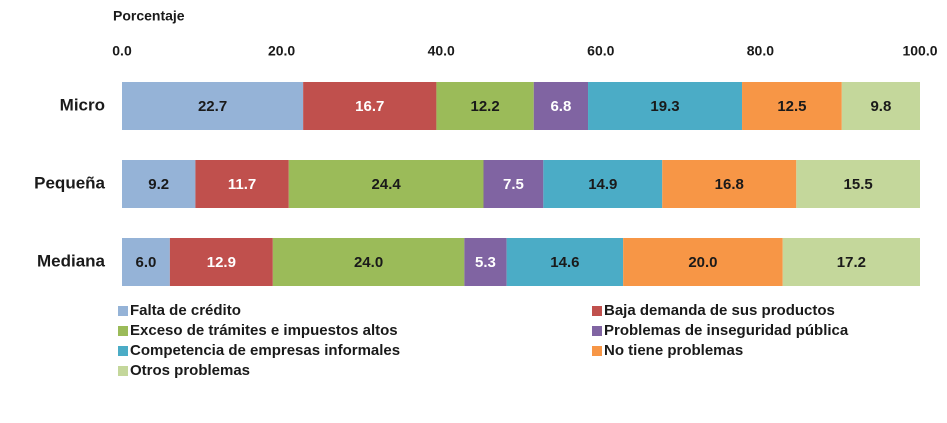  Describe the element at coordinates (760, 51) in the screenshot. I see `x-tick-label: 80.0` at that location.